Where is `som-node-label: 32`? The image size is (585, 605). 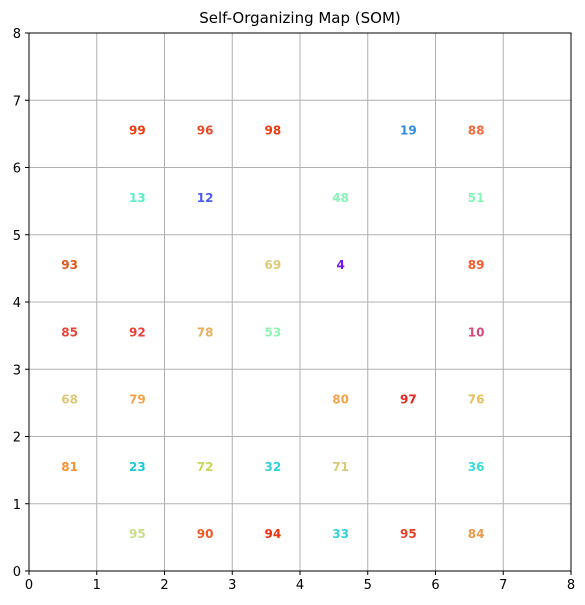 som-node-label: 32 is located at coordinates (273, 467).